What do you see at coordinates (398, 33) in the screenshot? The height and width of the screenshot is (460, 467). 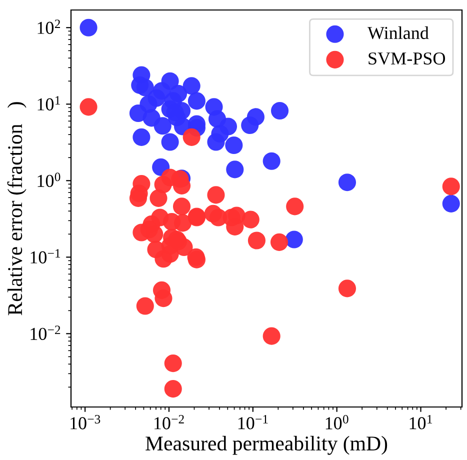 I see `legend-label: Winland` at bounding box center [398, 33].